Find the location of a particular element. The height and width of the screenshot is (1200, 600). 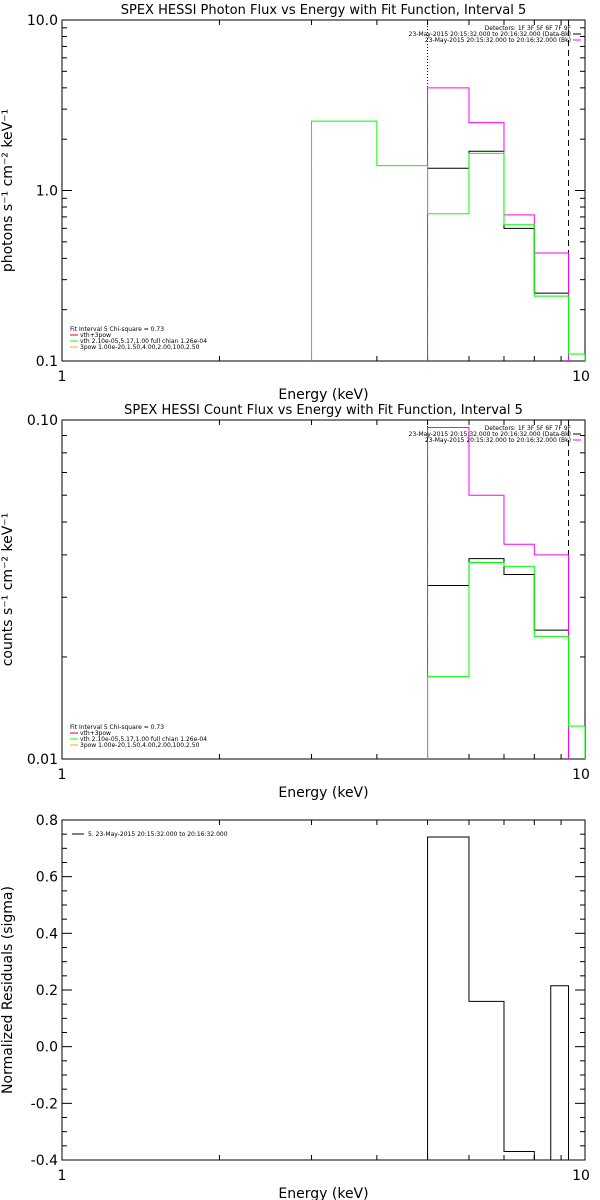

y-tick-label: 0.0 is located at coordinates (47, 1048).